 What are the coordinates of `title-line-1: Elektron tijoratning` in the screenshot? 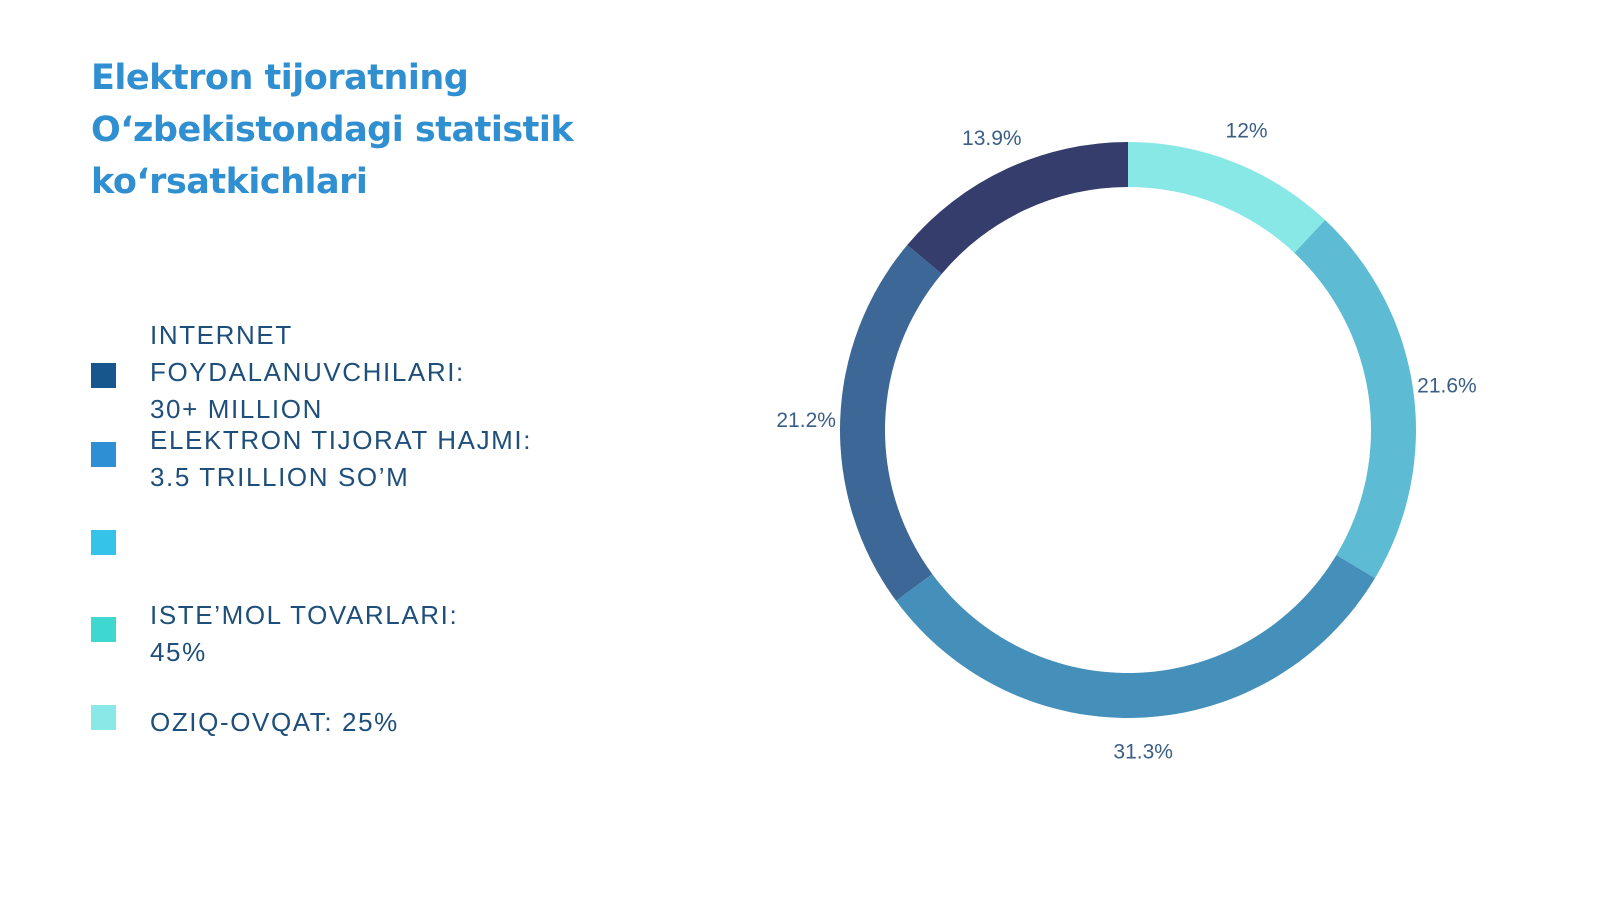 It's located at (280, 78).